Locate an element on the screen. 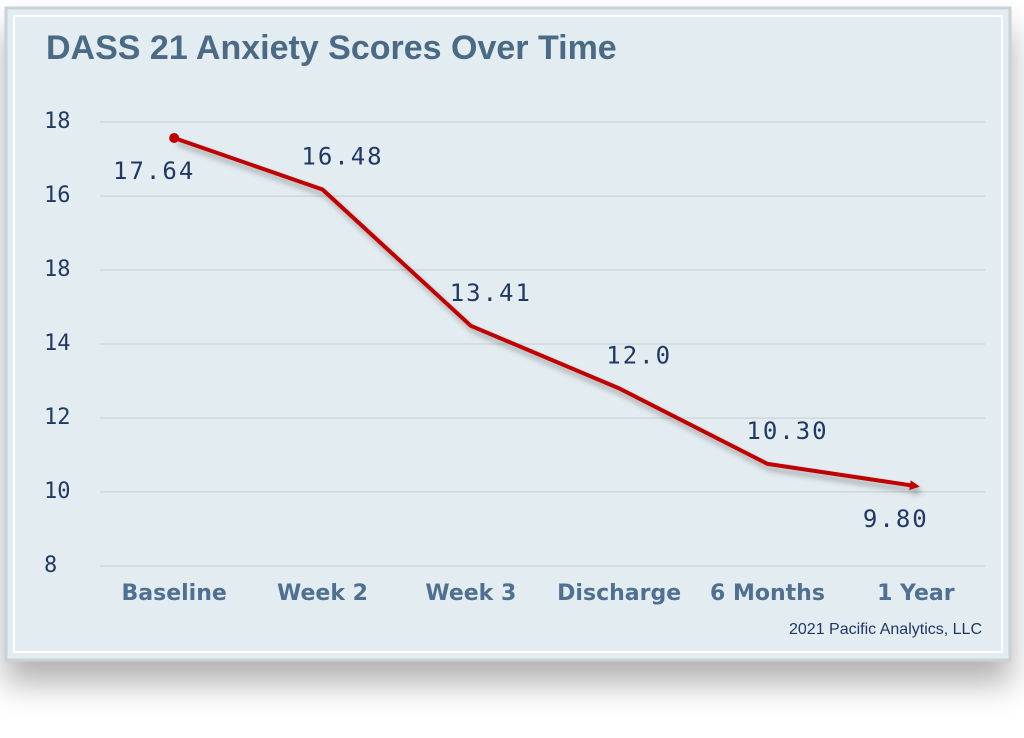 The height and width of the screenshot is (738, 1024). x-tick-label: 1 Year is located at coordinates (916, 593).